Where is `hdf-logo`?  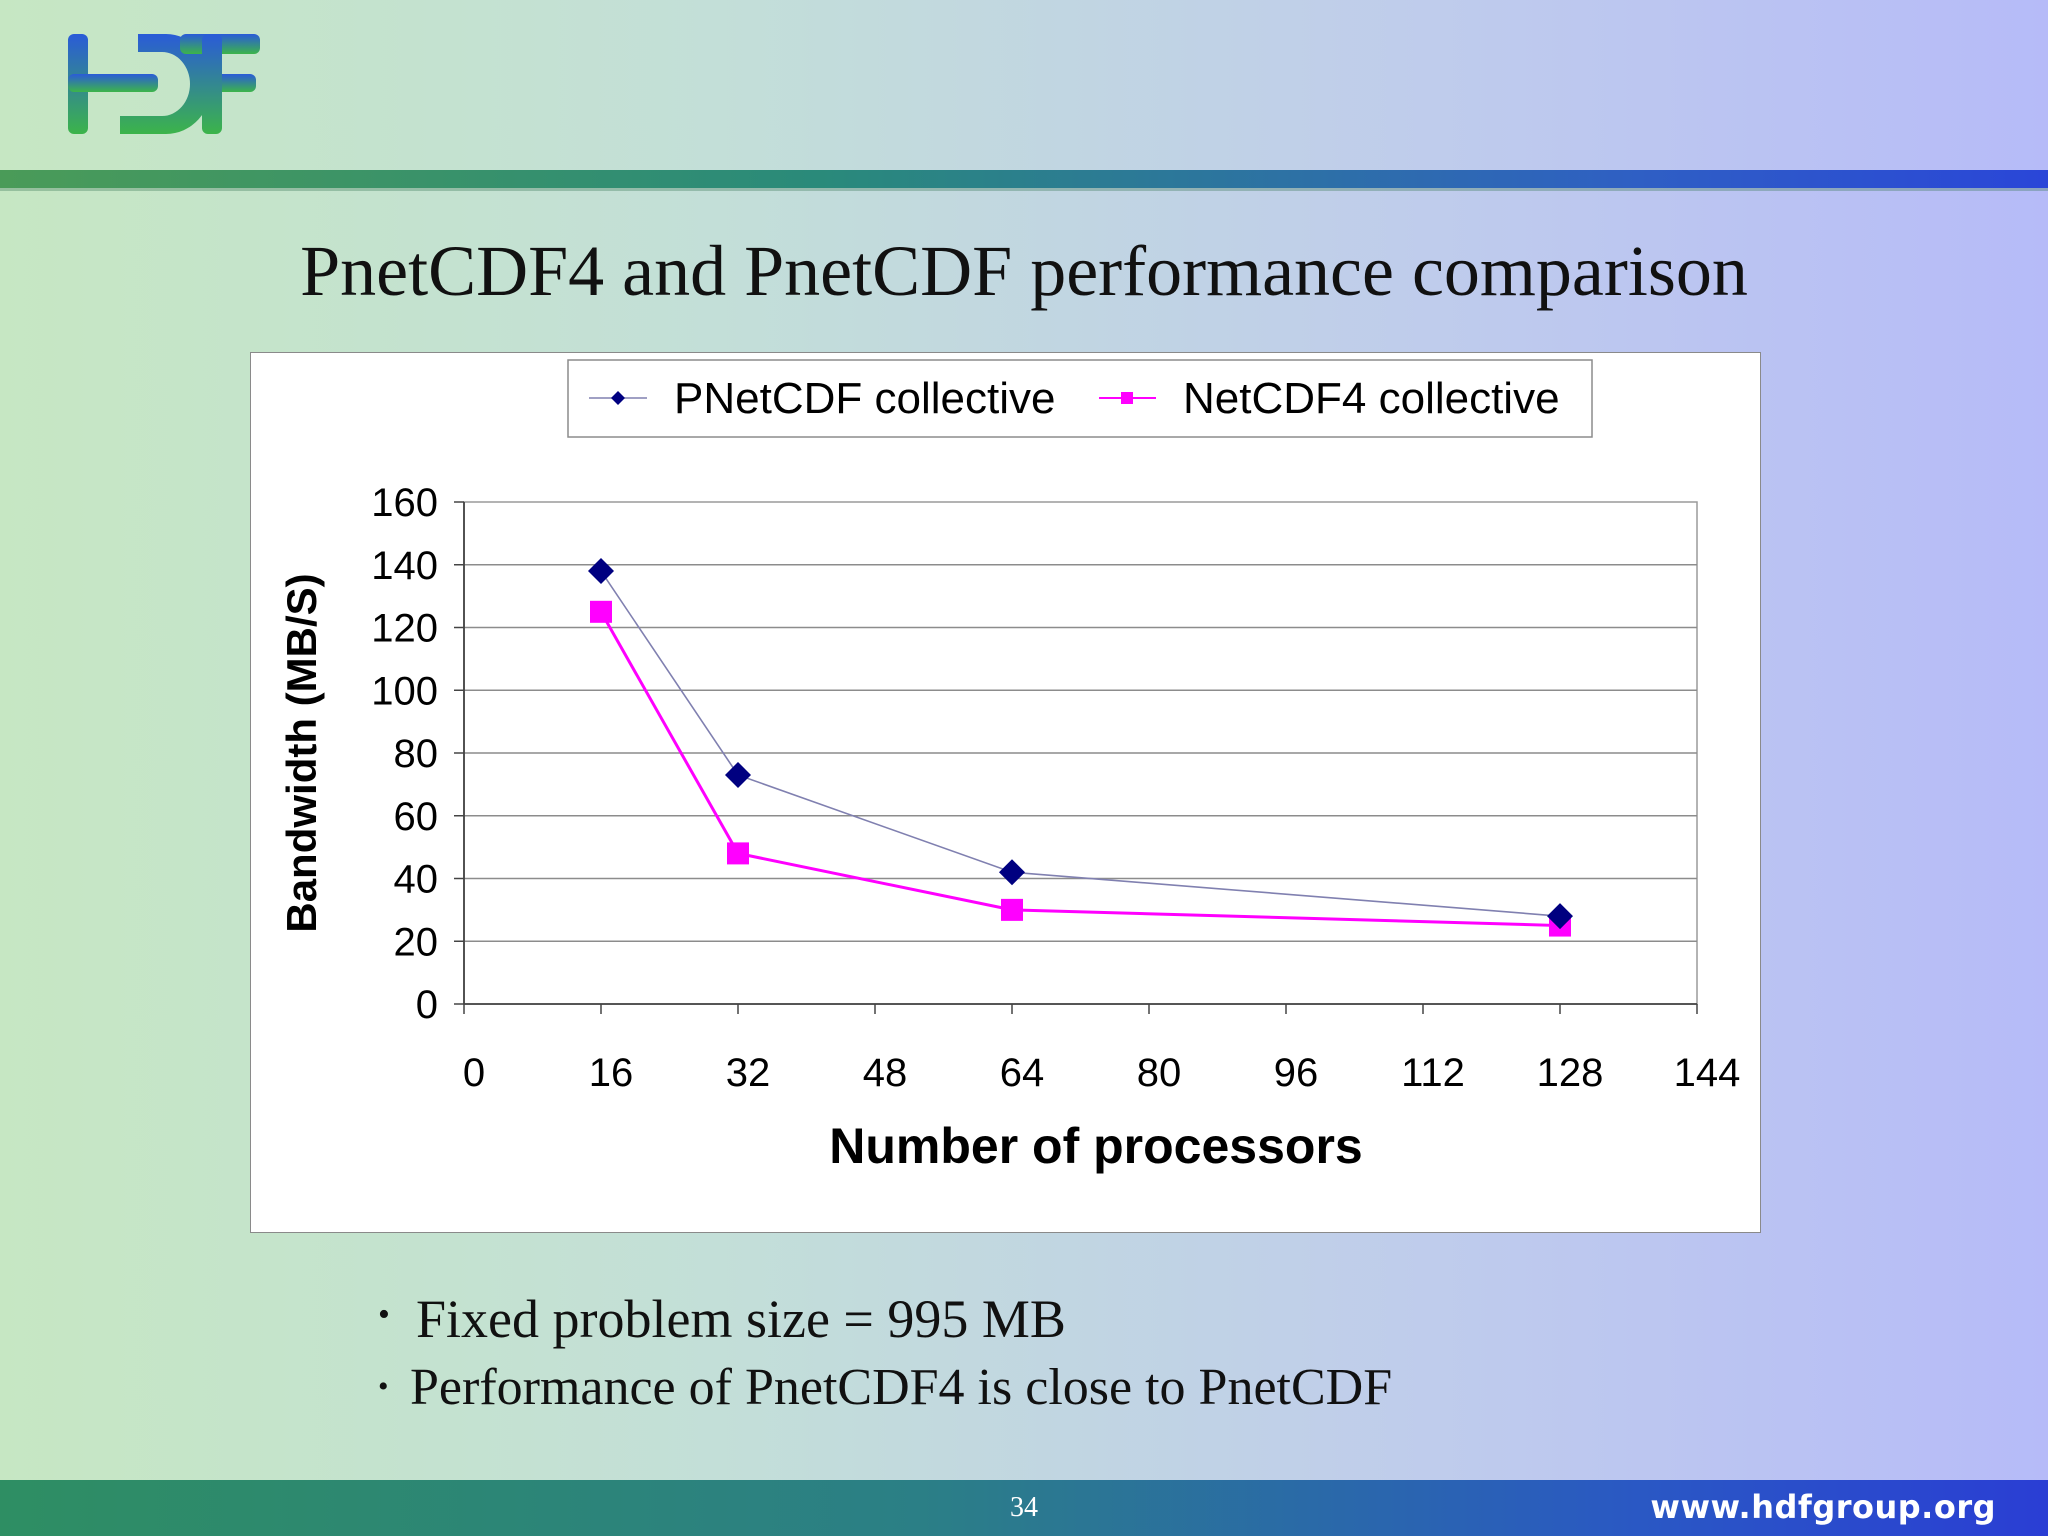
hdf-logo is located at coordinates (164, 84).